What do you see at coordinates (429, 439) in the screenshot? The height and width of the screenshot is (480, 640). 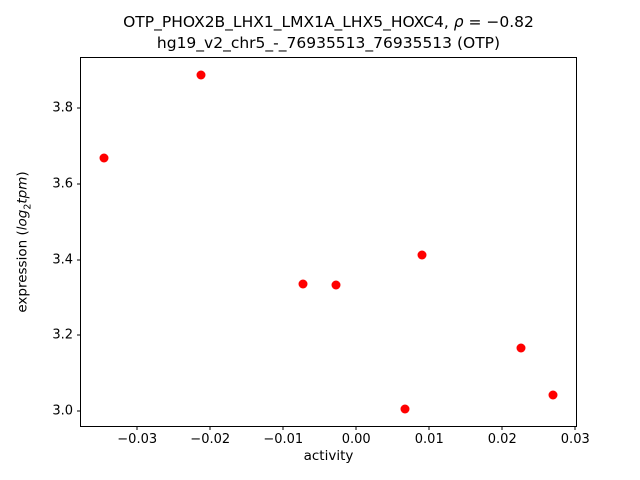 I see `x-tick-label: 0.01` at bounding box center [429, 439].